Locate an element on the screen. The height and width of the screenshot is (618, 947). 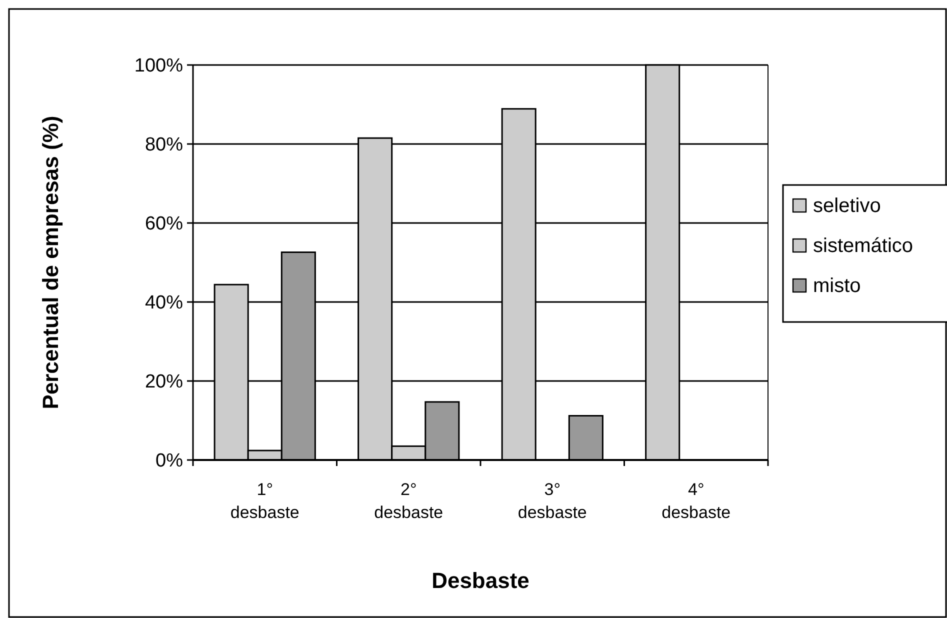
x-tick-label: 4° desbaste is located at coordinates (696, 501).